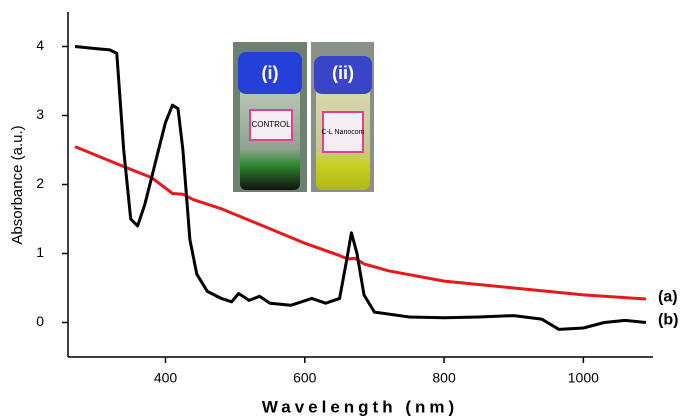 This screenshot has width=682, height=419. Describe the element at coordinates (444, 378) in the screenshot. I see `x-tick-label: 800` at that location.